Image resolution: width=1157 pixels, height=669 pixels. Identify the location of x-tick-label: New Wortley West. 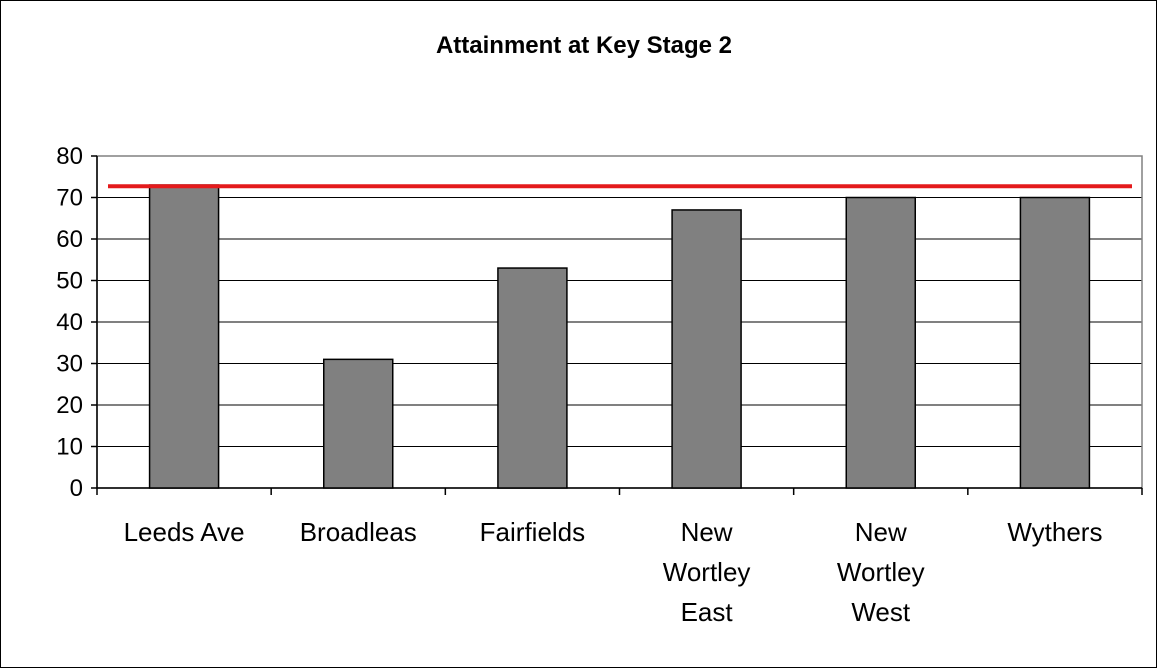
(881, 572).